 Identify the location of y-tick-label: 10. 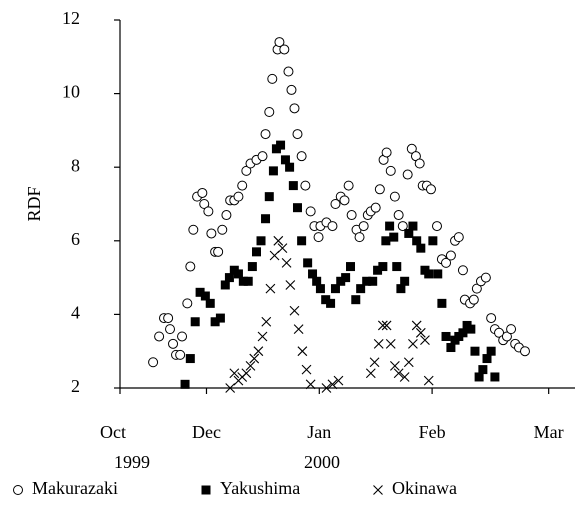
(71, 92).